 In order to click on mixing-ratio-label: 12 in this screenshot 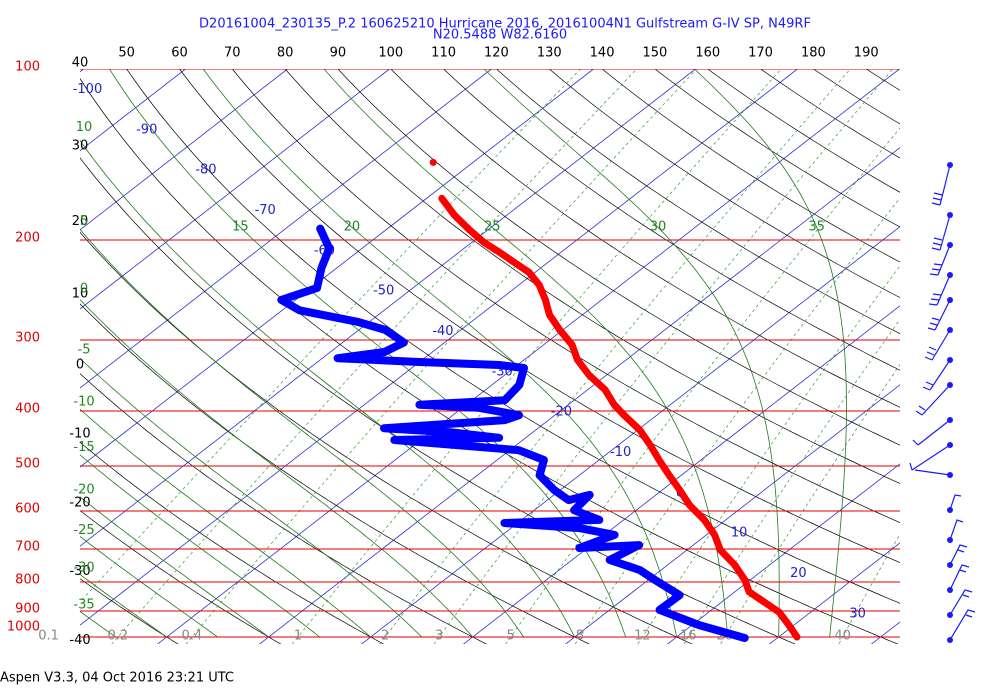, I will do `click(642, 636)`.